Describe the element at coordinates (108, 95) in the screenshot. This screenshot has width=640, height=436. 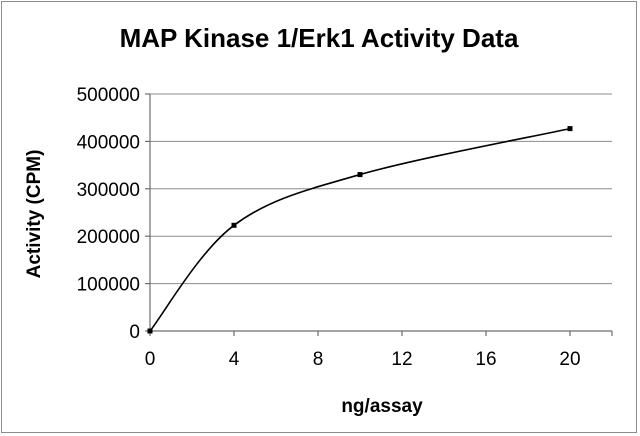
I see `y-tick-label-5: 500000` at that location.